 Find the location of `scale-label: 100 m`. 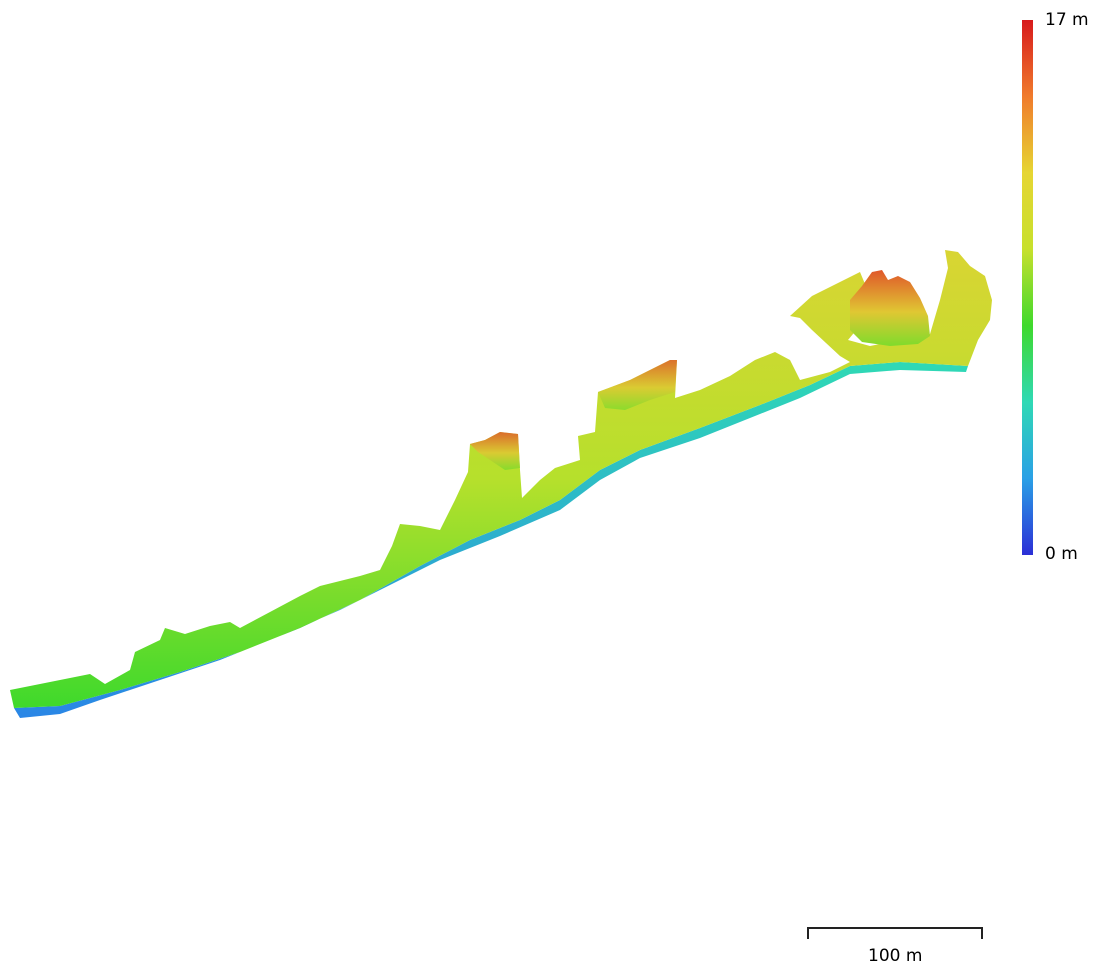

scale-label: 100 m is located at coordinates (895, 956).